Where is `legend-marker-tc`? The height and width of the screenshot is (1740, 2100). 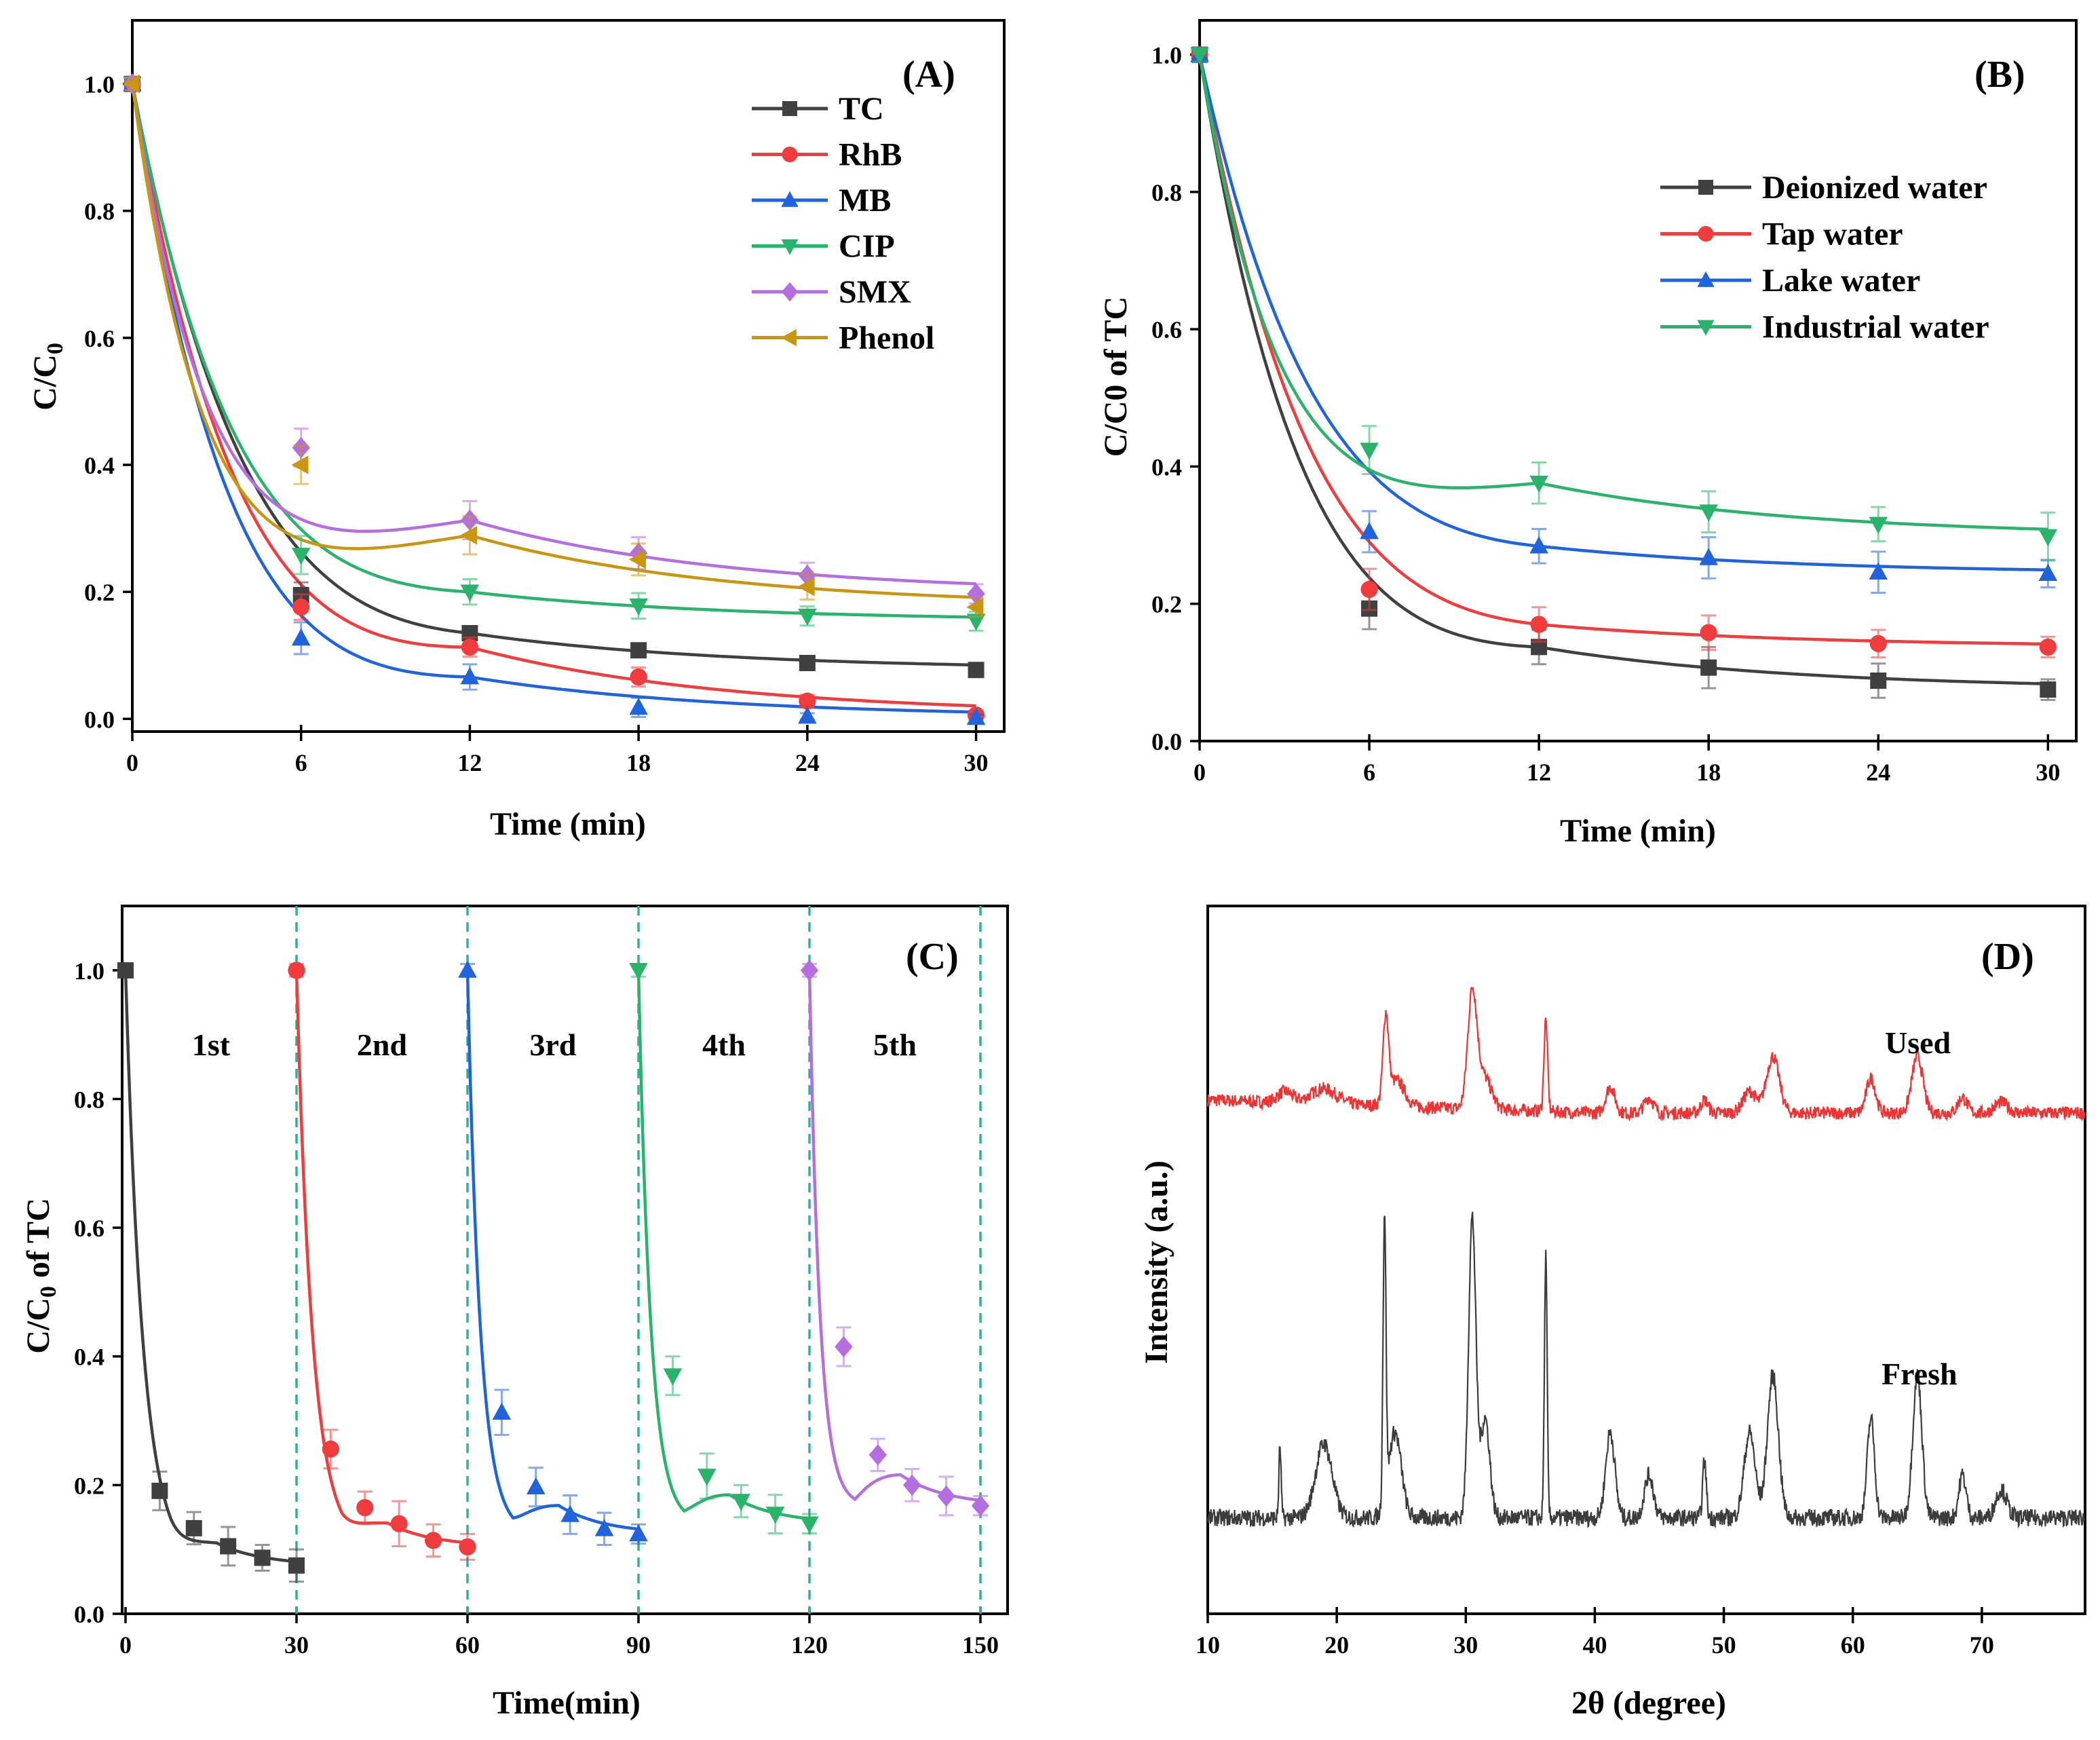
legend-marker-tc is located at coordinates (789, 108).